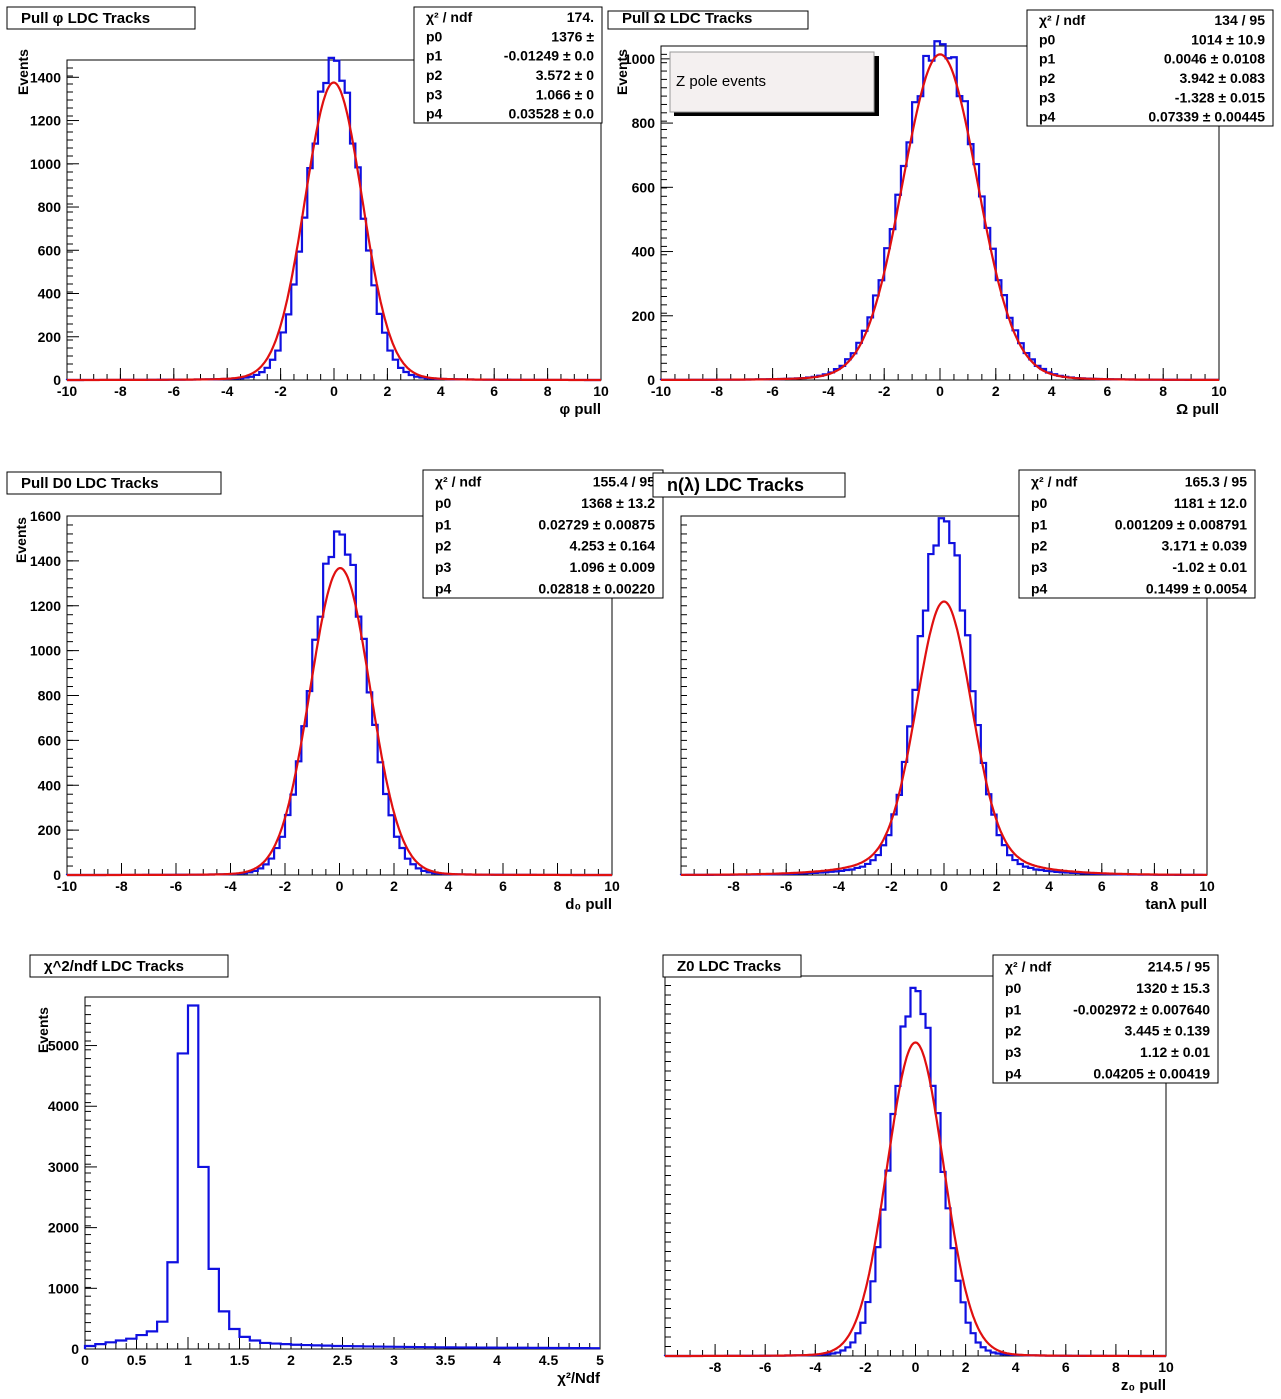 The width and height of the screenshot is (1281, 1399). I want to click on x-tick-label: 4, so click(1052, 391).